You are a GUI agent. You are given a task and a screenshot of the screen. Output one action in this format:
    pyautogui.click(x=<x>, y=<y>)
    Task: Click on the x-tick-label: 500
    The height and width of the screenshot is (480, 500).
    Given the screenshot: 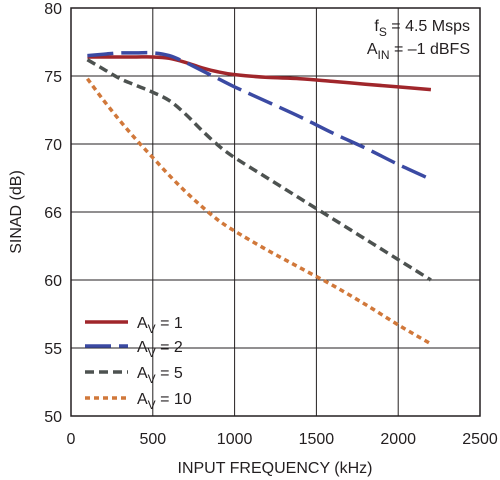 What is the action you would take?
    pyautogui.click(x=152, y=439)
    